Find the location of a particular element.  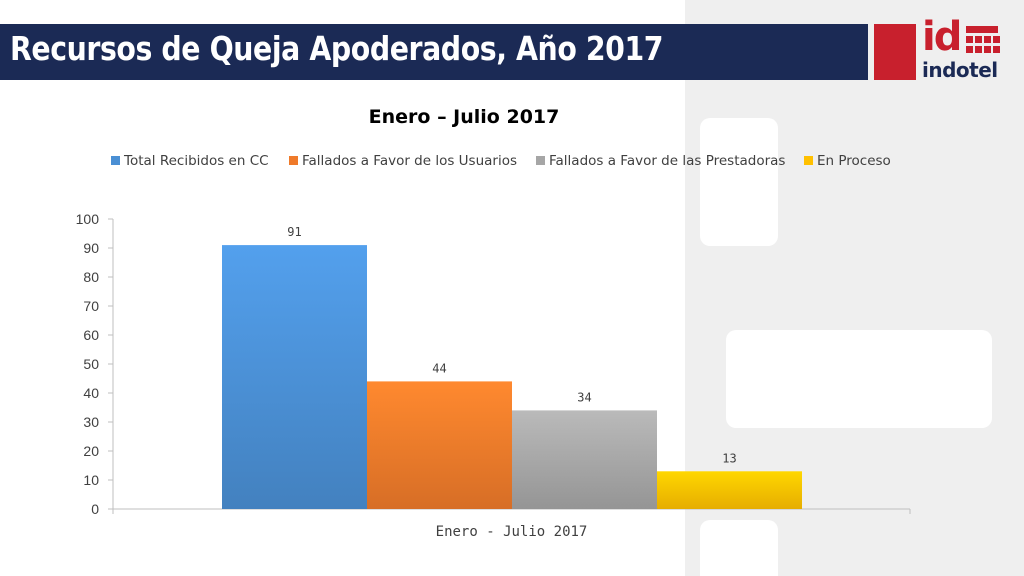

y-tick-label: 100 is located at coordinates (88, 219).